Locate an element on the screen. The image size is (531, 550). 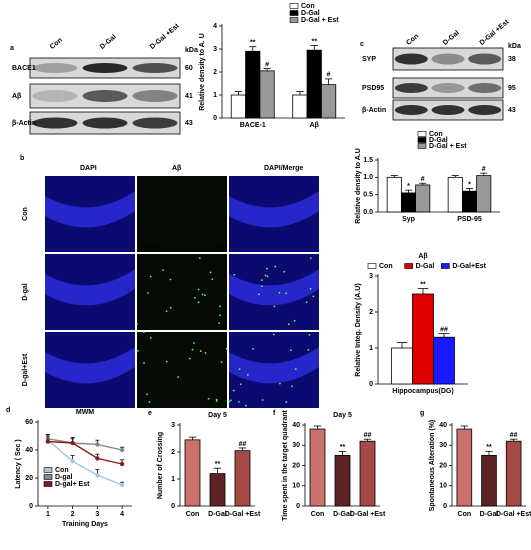
legend-label: D-gal is located at coordinates (64, 477).